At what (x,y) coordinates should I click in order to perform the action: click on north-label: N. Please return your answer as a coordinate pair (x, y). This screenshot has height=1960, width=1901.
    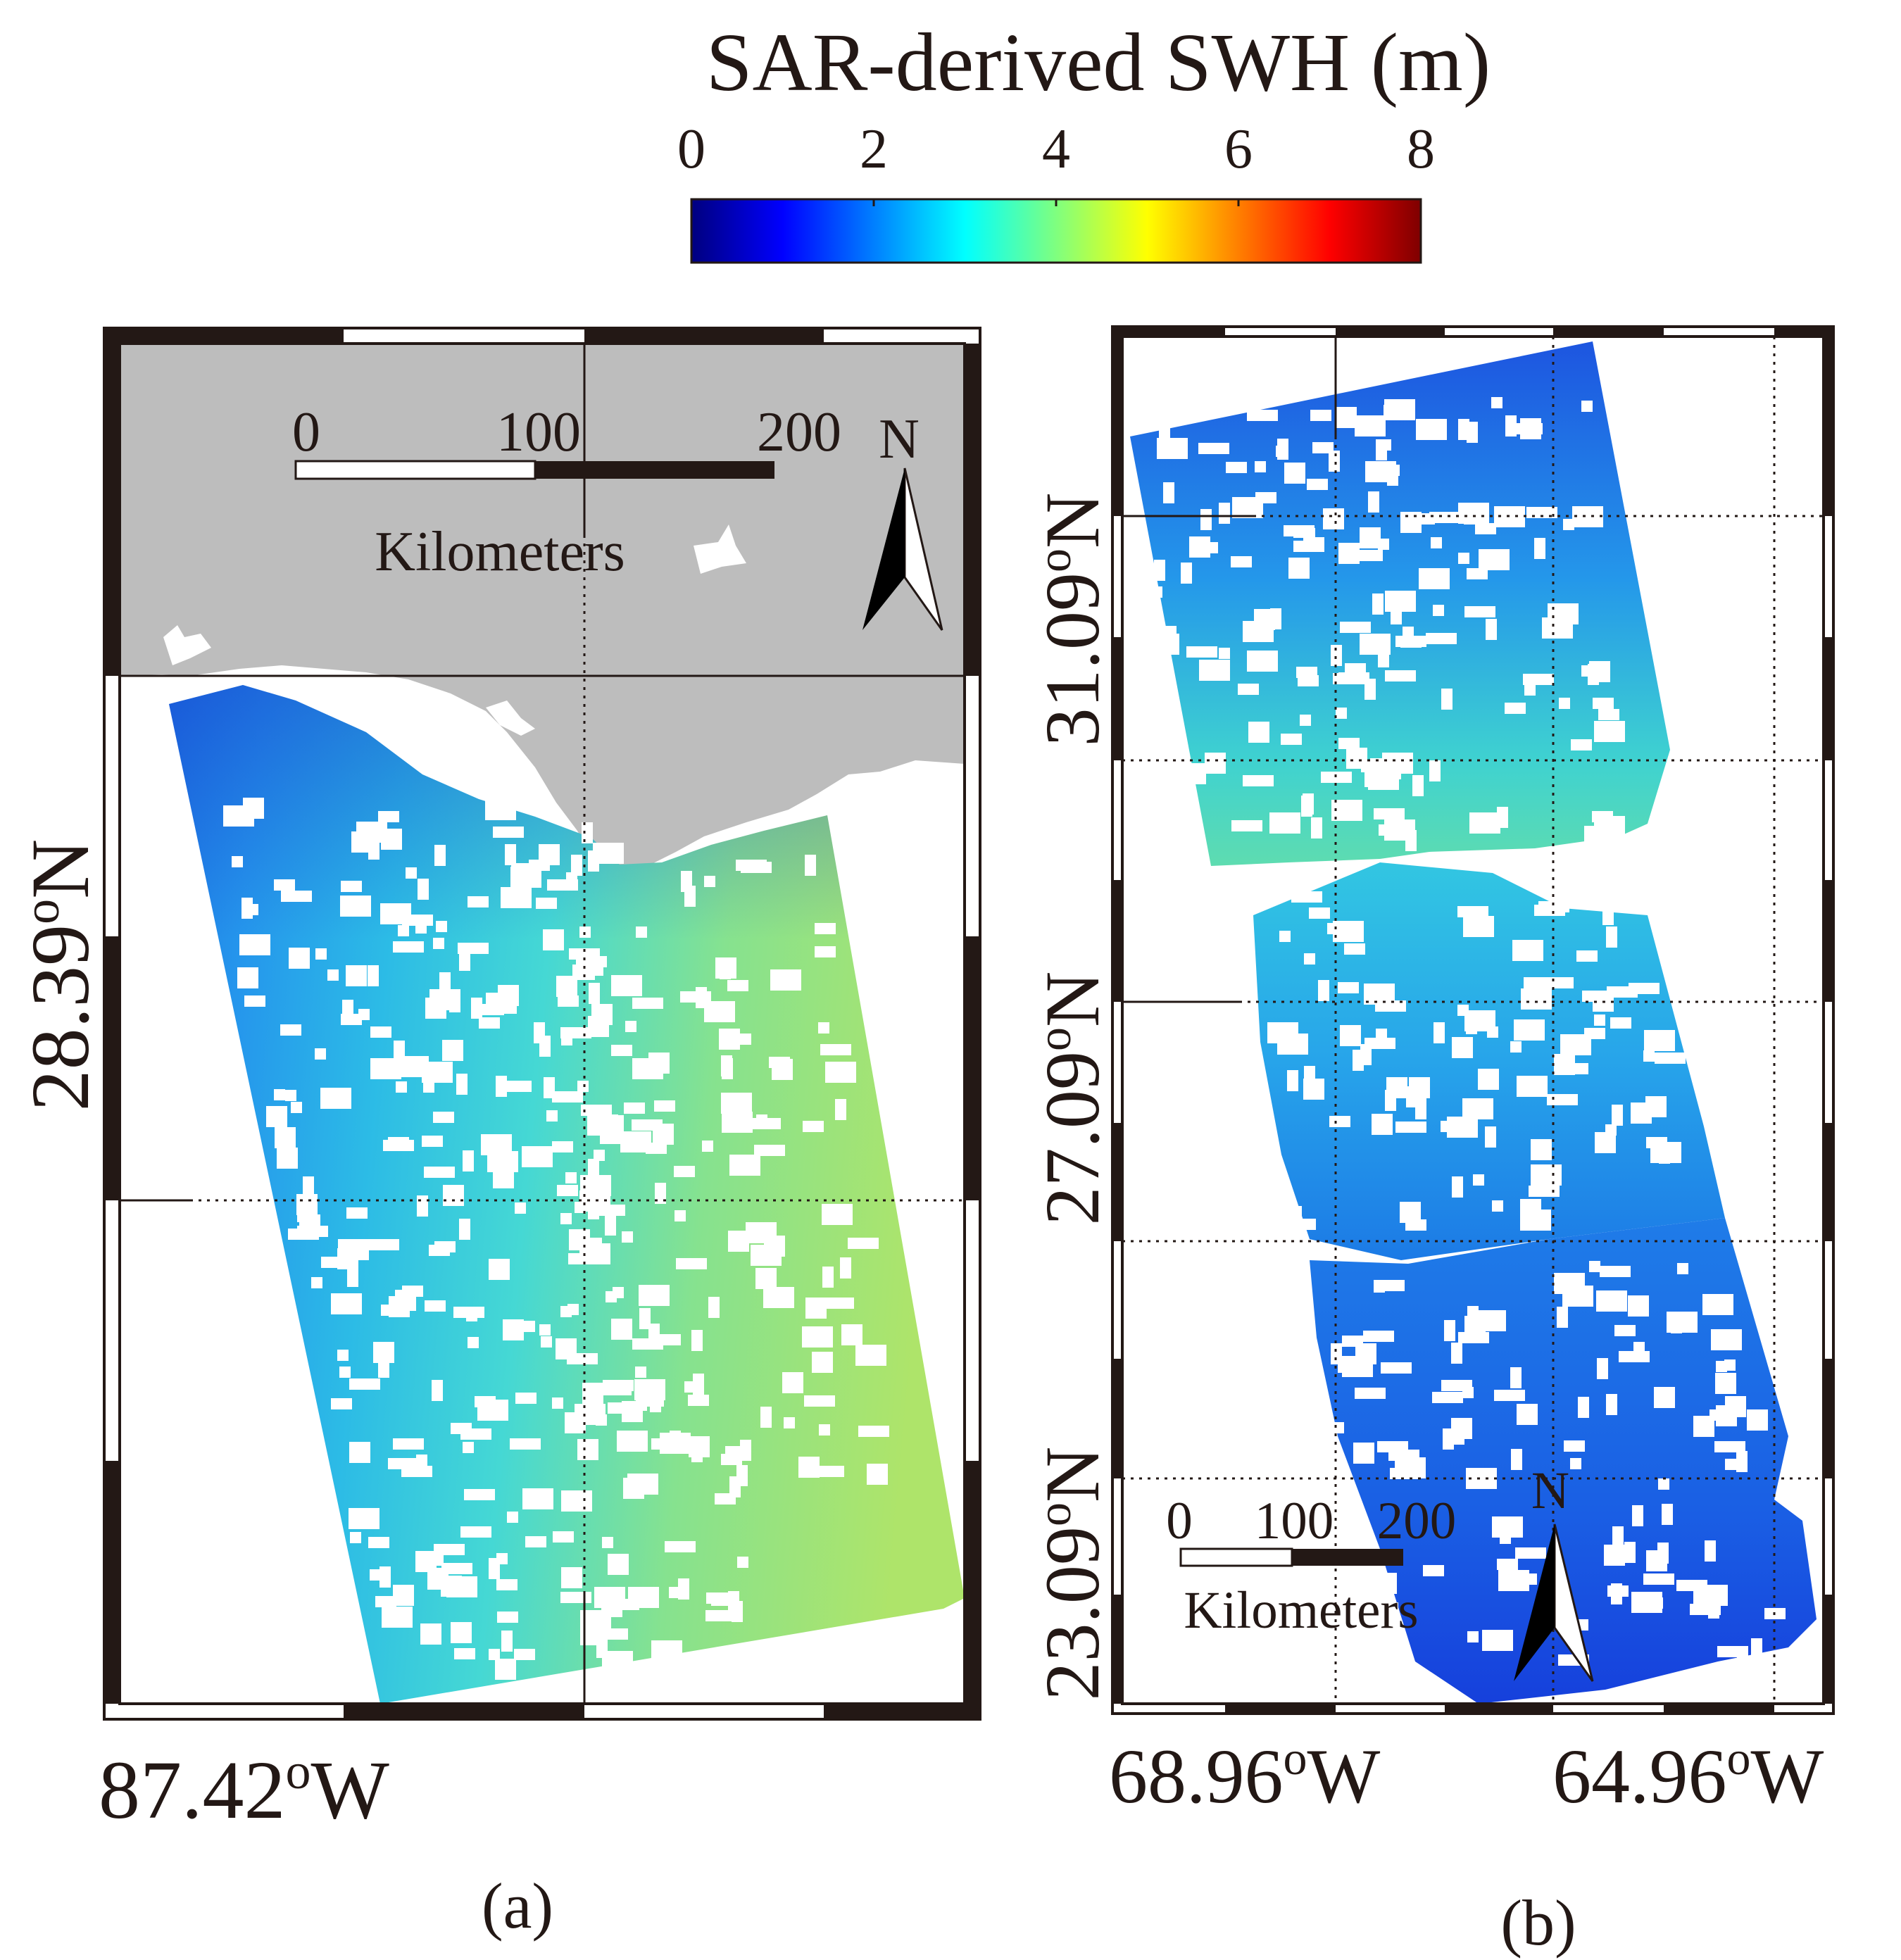
    Looking at the image, I should click on (1550, 1491).